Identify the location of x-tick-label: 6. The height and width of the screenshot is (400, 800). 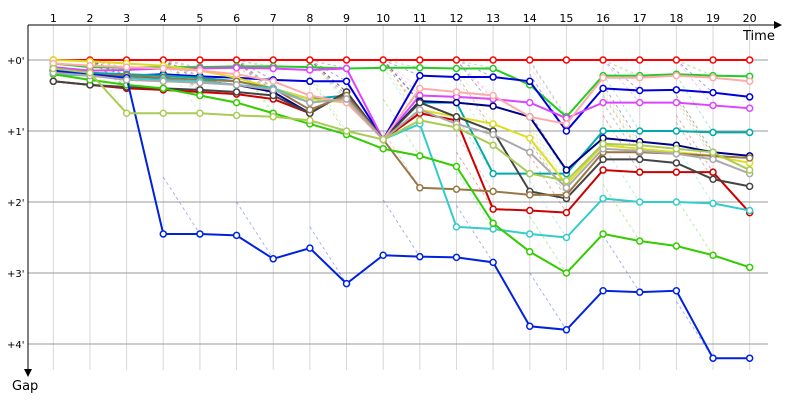
(236, 18).